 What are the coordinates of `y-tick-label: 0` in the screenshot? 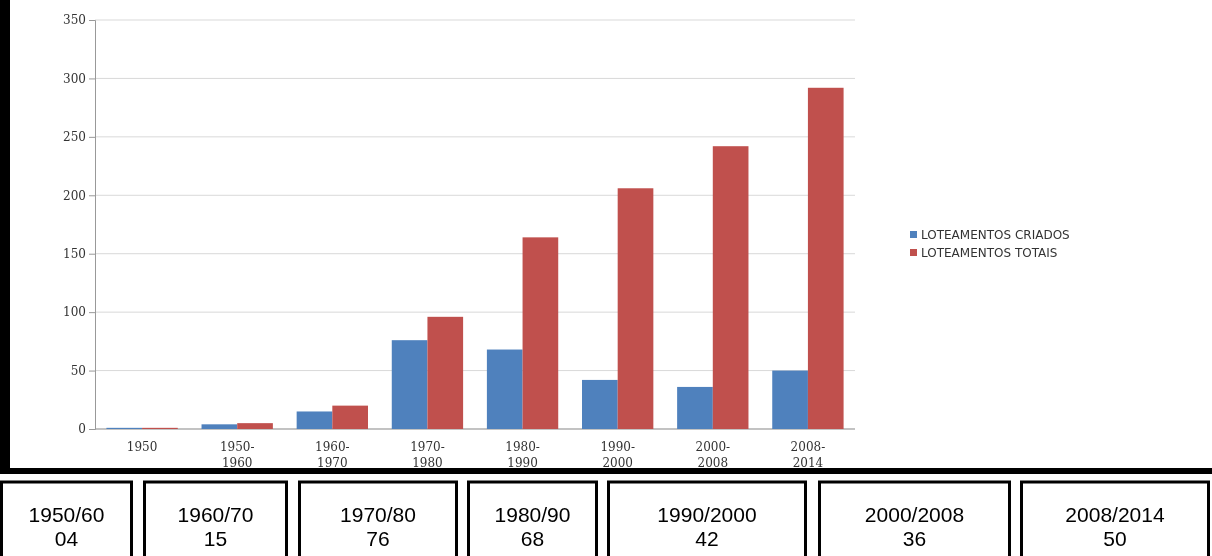 It's located at (82, 429).